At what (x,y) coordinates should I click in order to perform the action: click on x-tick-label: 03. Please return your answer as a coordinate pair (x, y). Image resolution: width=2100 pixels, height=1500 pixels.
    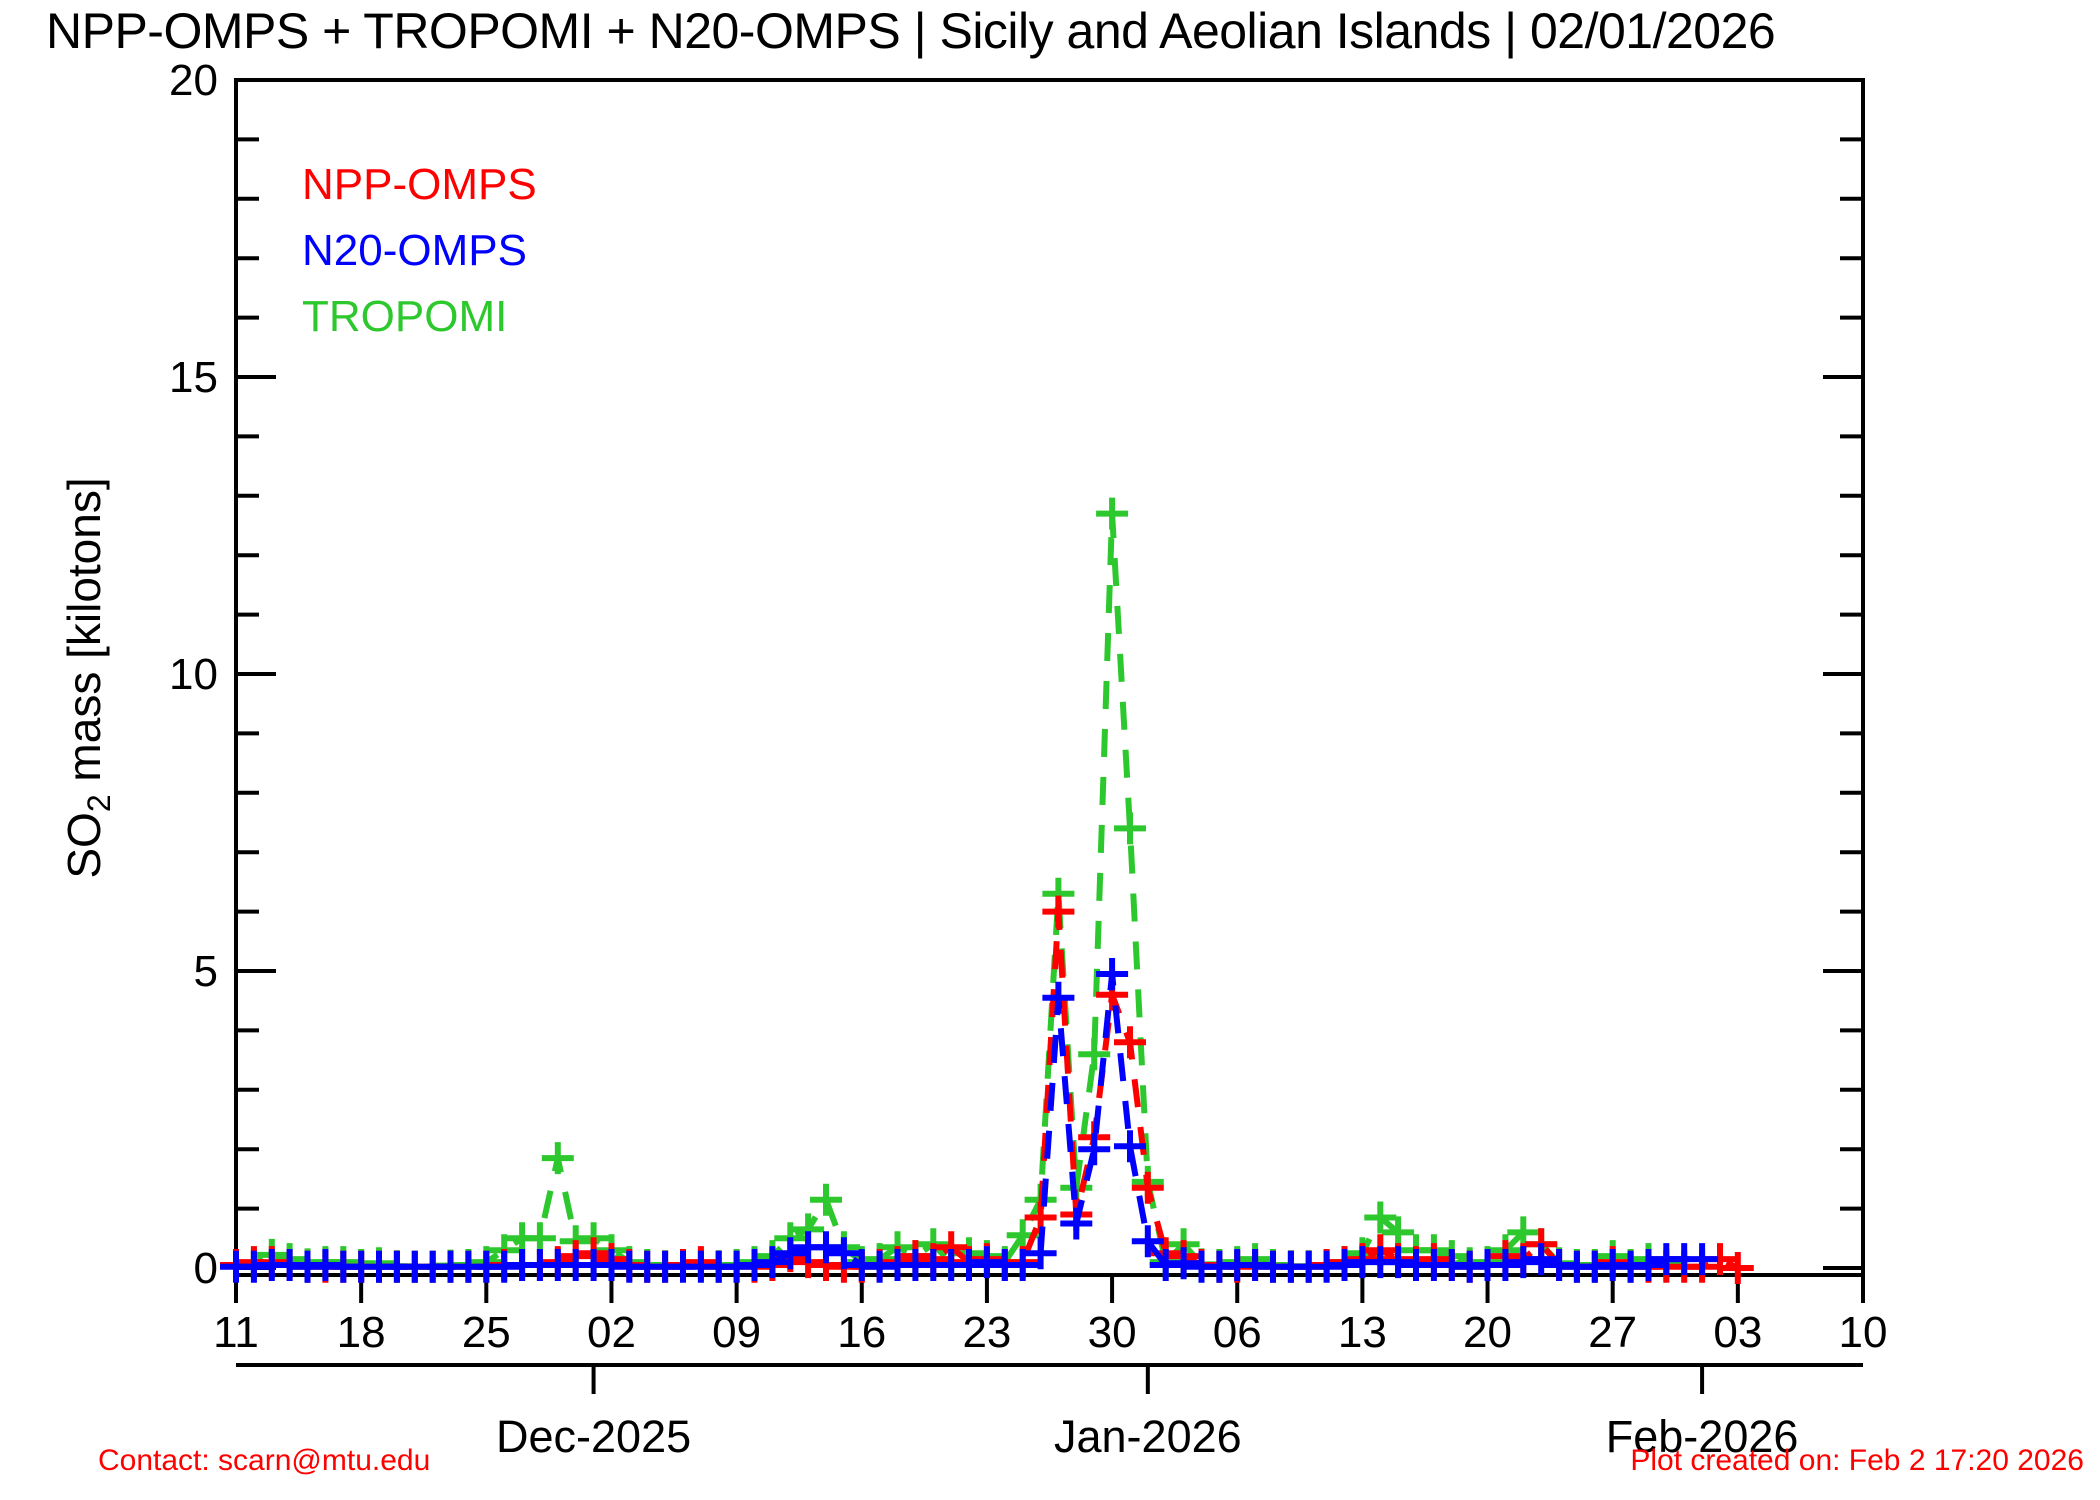
    Looking at the image, I should click on (1737, 1332).